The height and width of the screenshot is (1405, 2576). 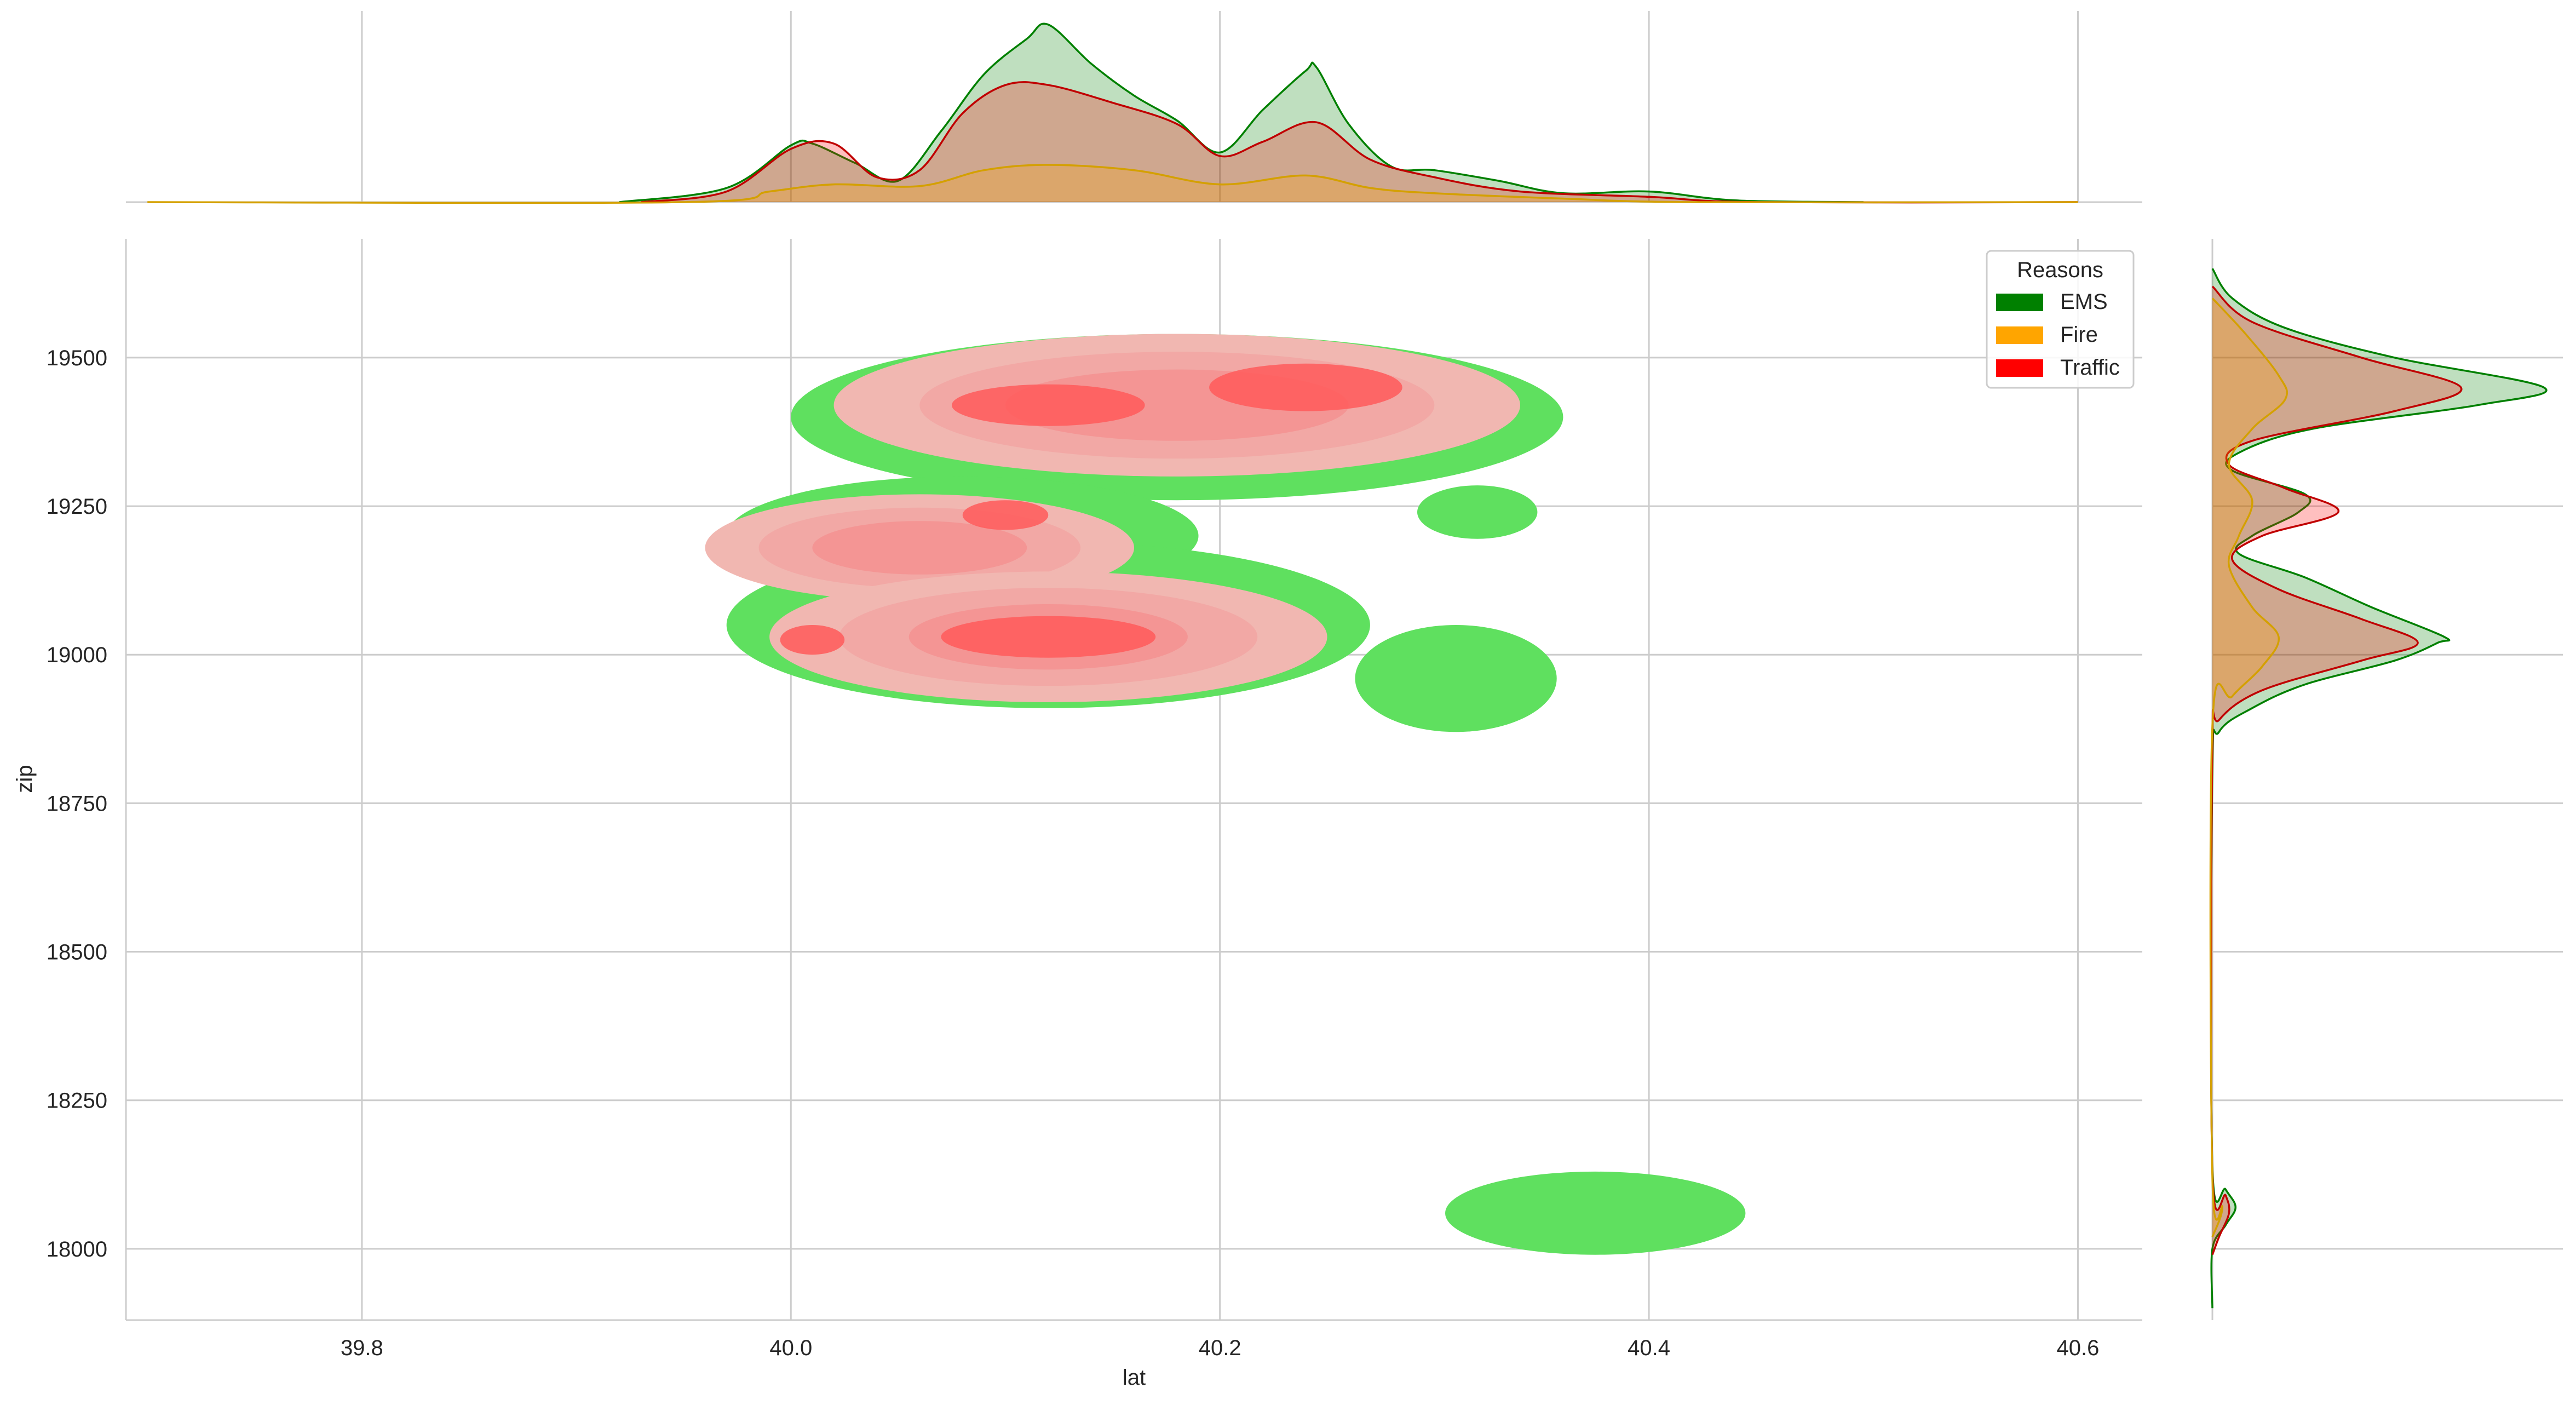 What do you see at coordinates (791, 1348) in the screenshot?
I see `x-tick-label: 40.0` at bounding box center [791, 1348].